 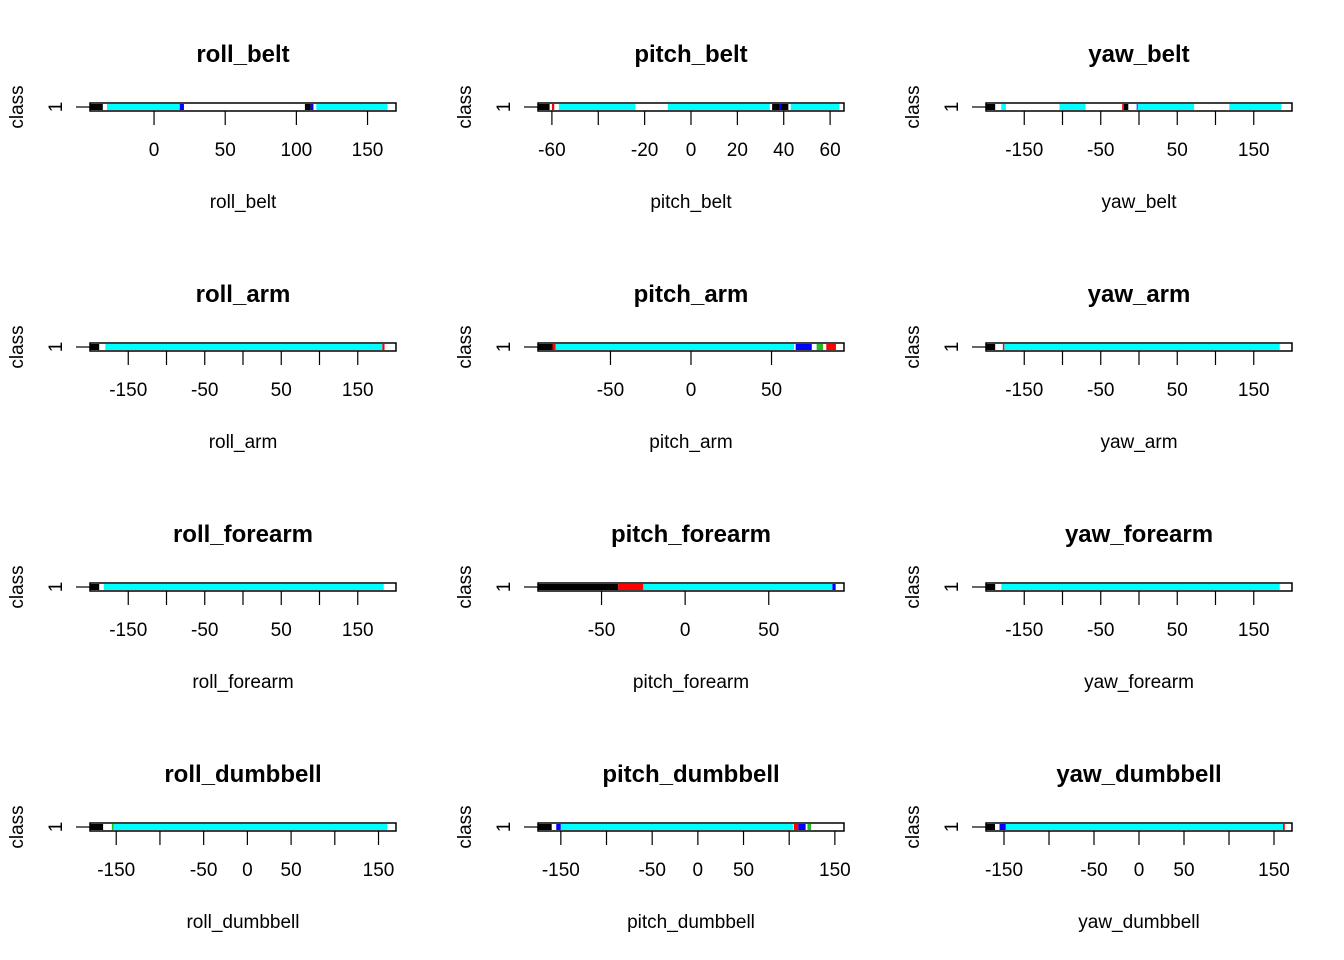 I want to click on panel-title: pitch_forearm, so click(x=691, y=534).